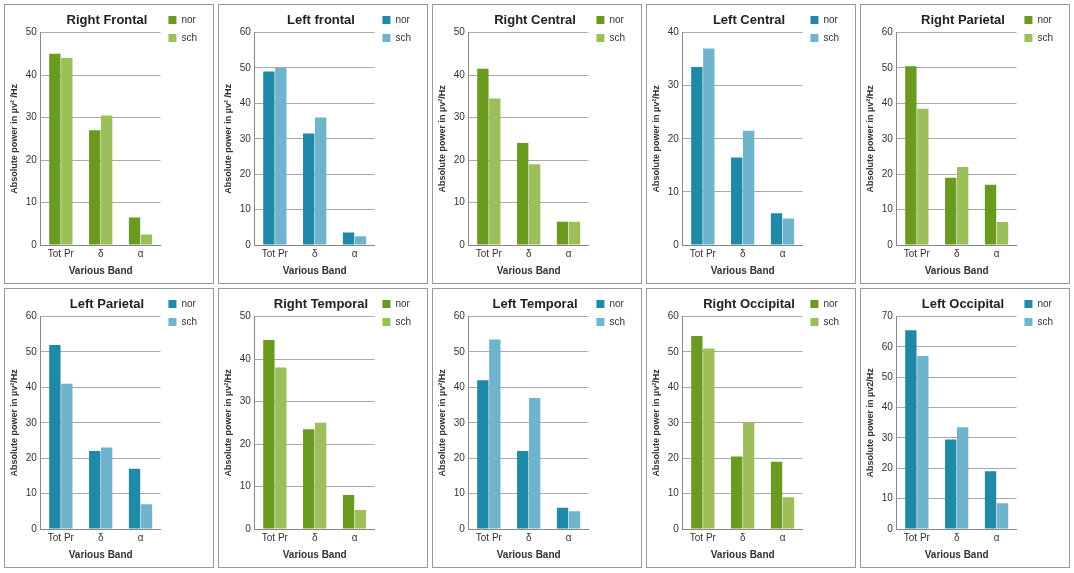  I want to click on chart-title: Right Parietal, so click(963, 20).